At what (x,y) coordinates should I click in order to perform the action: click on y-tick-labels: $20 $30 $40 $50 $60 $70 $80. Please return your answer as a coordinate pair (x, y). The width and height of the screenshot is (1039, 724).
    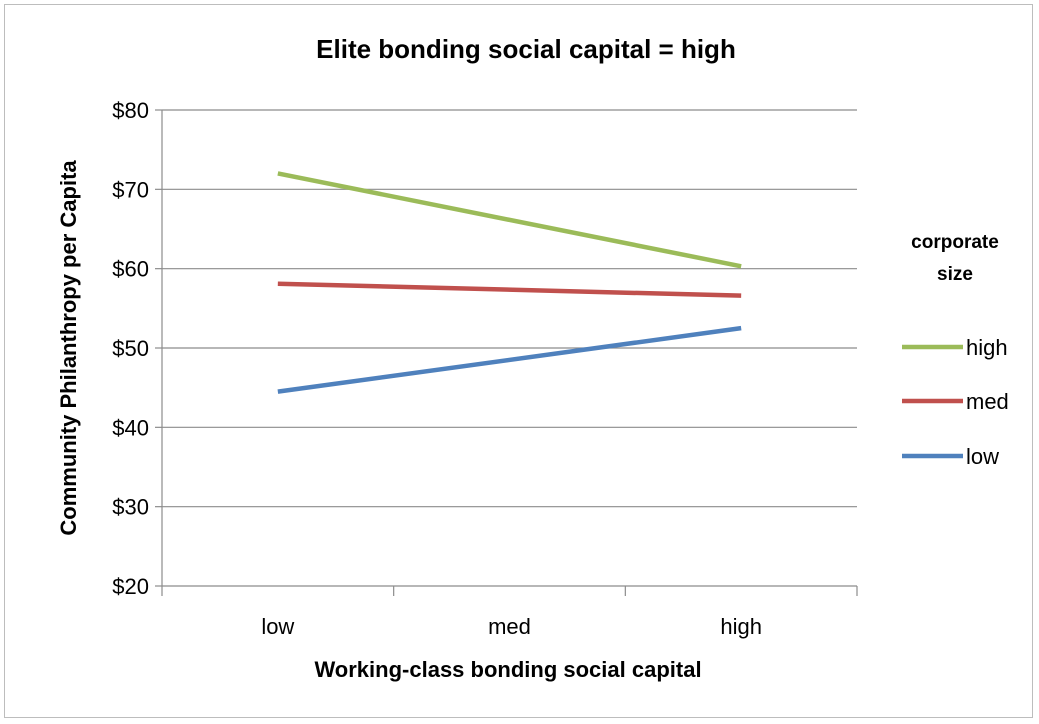
    Looking at the image, I should click on (130, 348).